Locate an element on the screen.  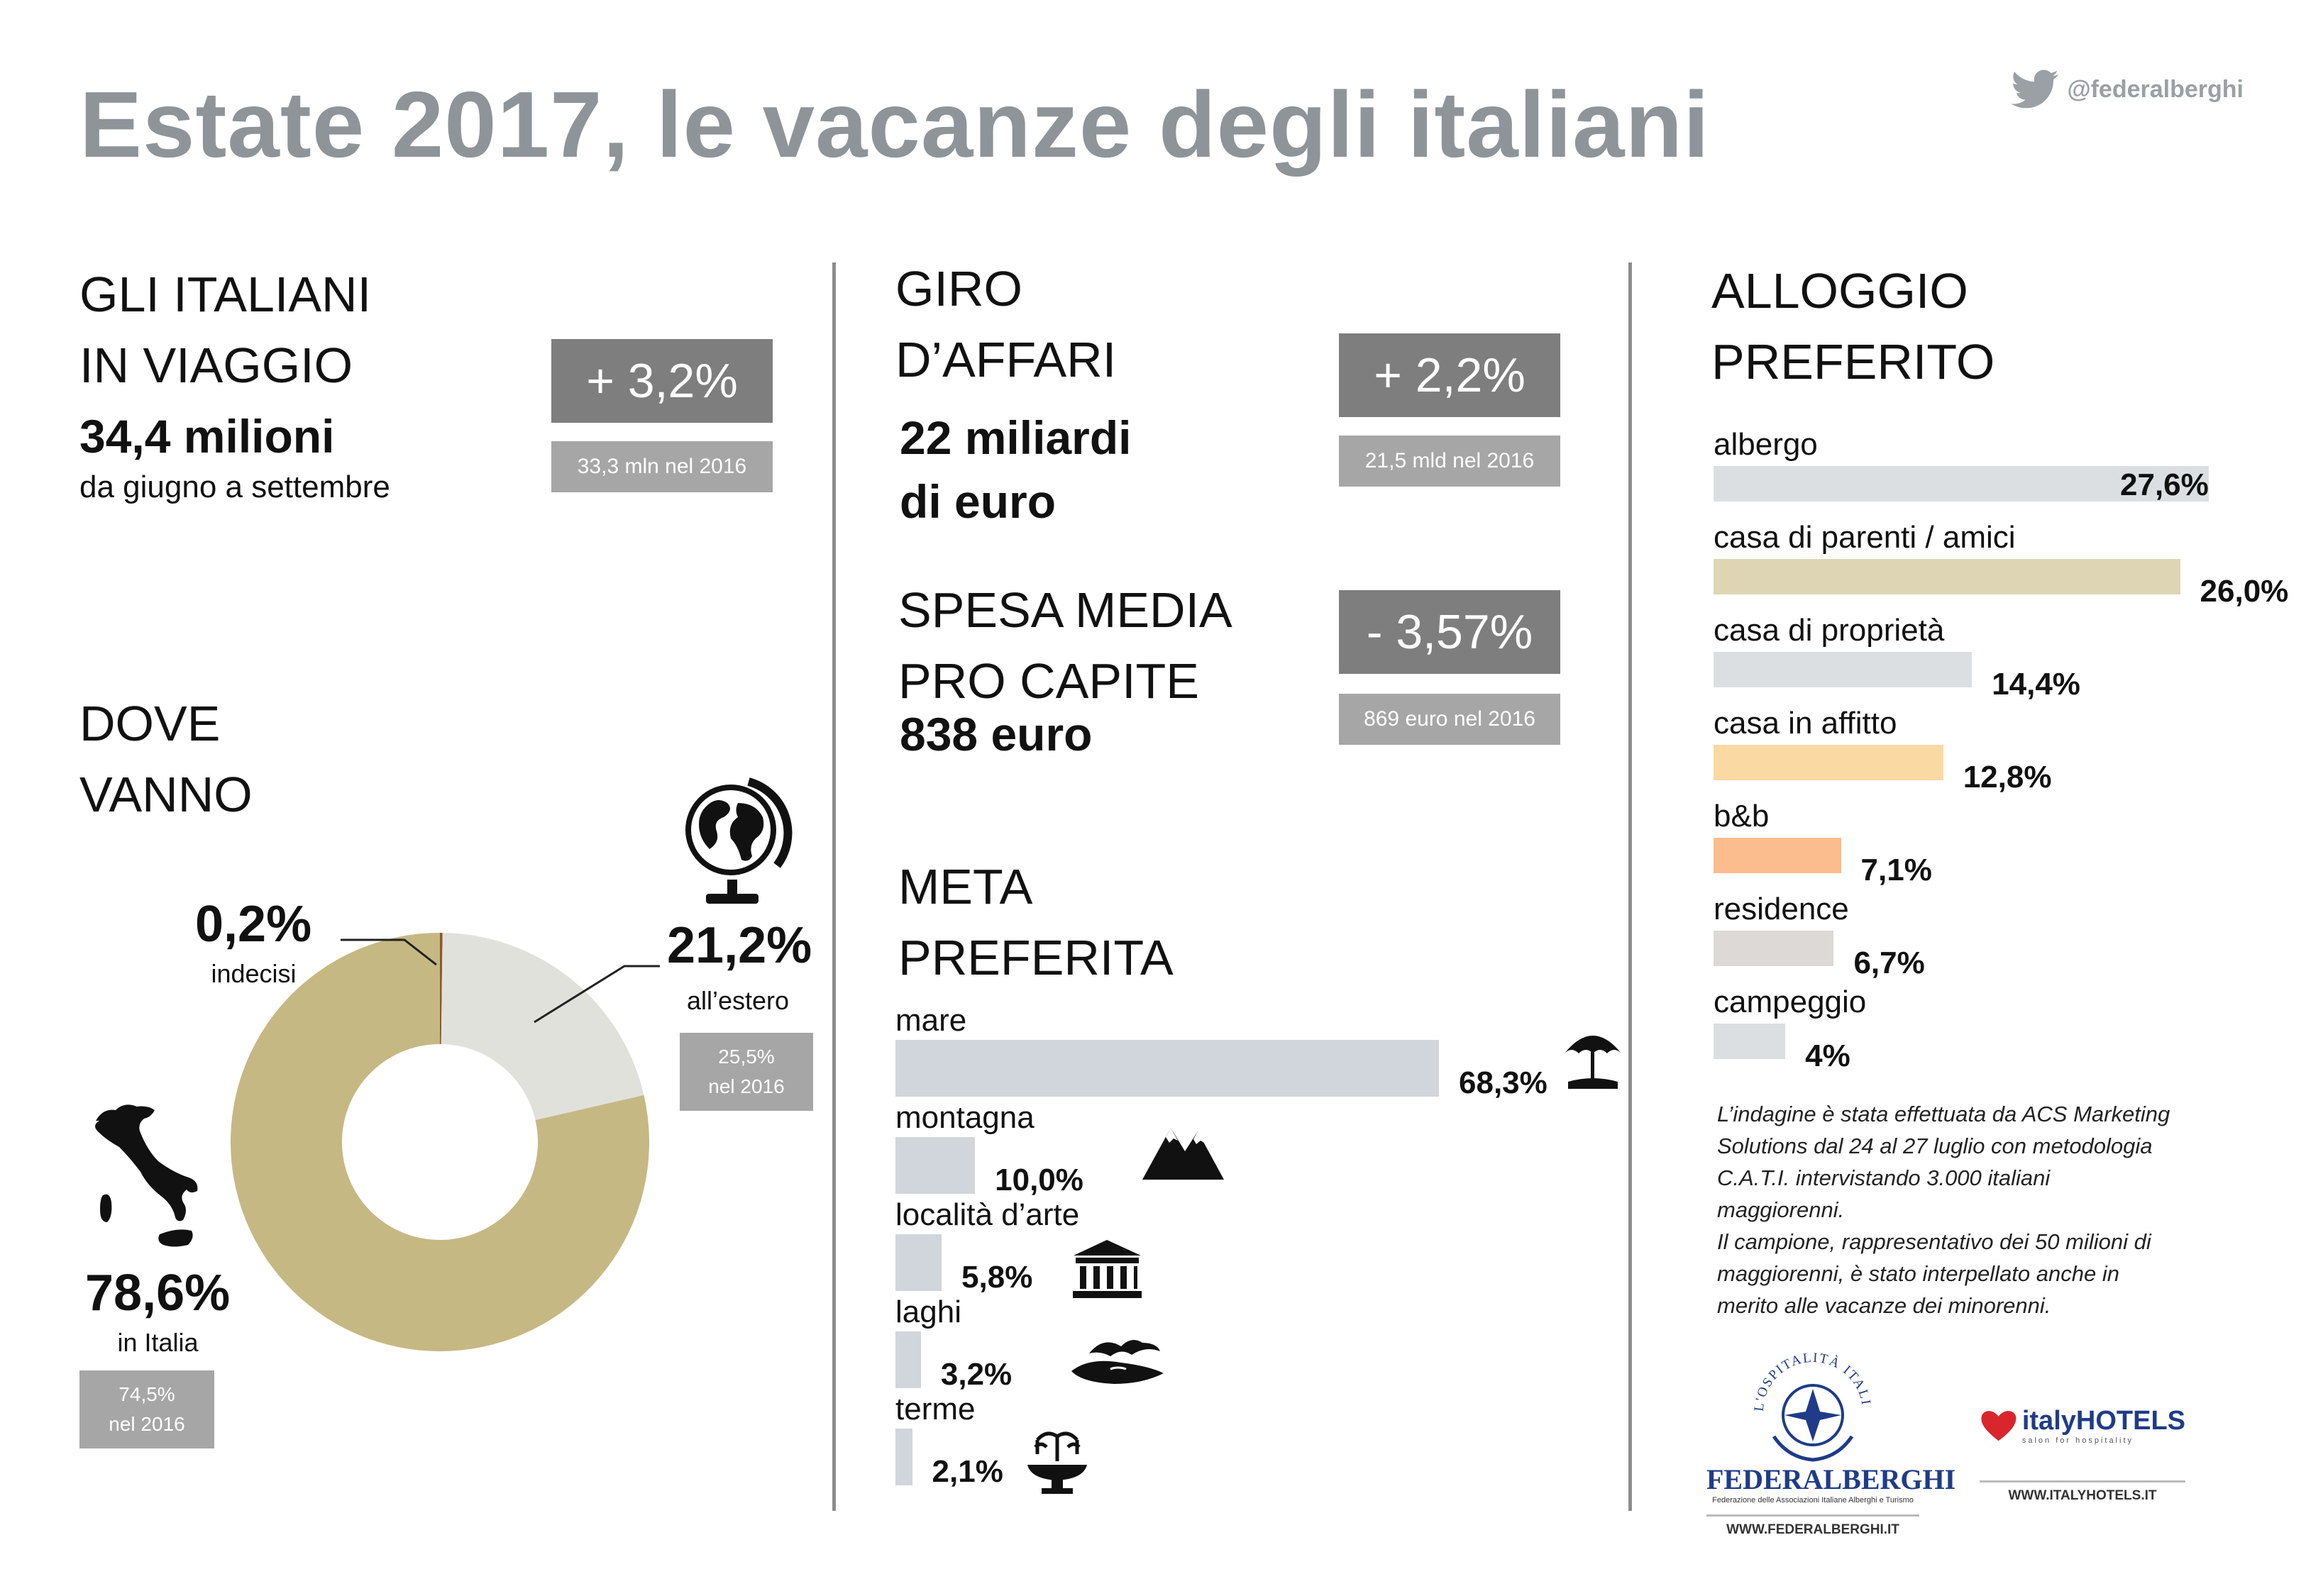
survey-note-line4: maggiorenni. is located at coordinates (1781, 1209).